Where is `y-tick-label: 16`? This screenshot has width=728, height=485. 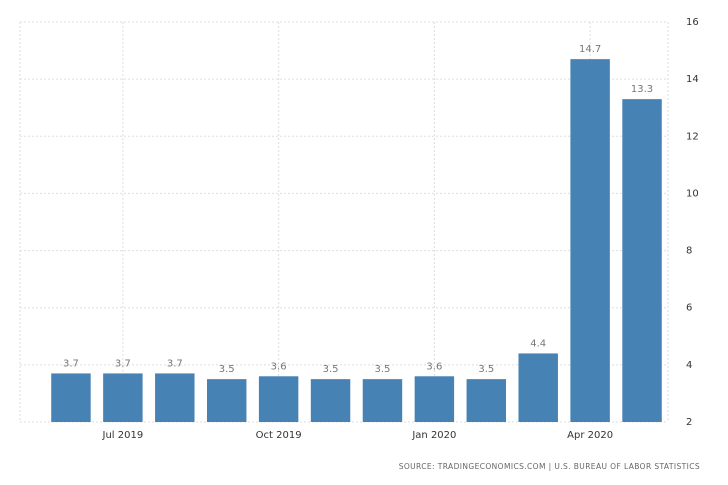
y-tick-label: 16 is located at coordinates (692, 22).